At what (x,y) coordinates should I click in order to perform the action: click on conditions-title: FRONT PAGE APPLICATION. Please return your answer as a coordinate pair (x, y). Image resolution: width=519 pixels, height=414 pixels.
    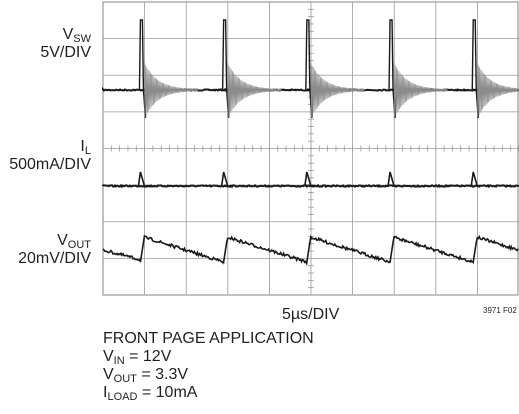
    Looking at the image, I should click on (208, 338).